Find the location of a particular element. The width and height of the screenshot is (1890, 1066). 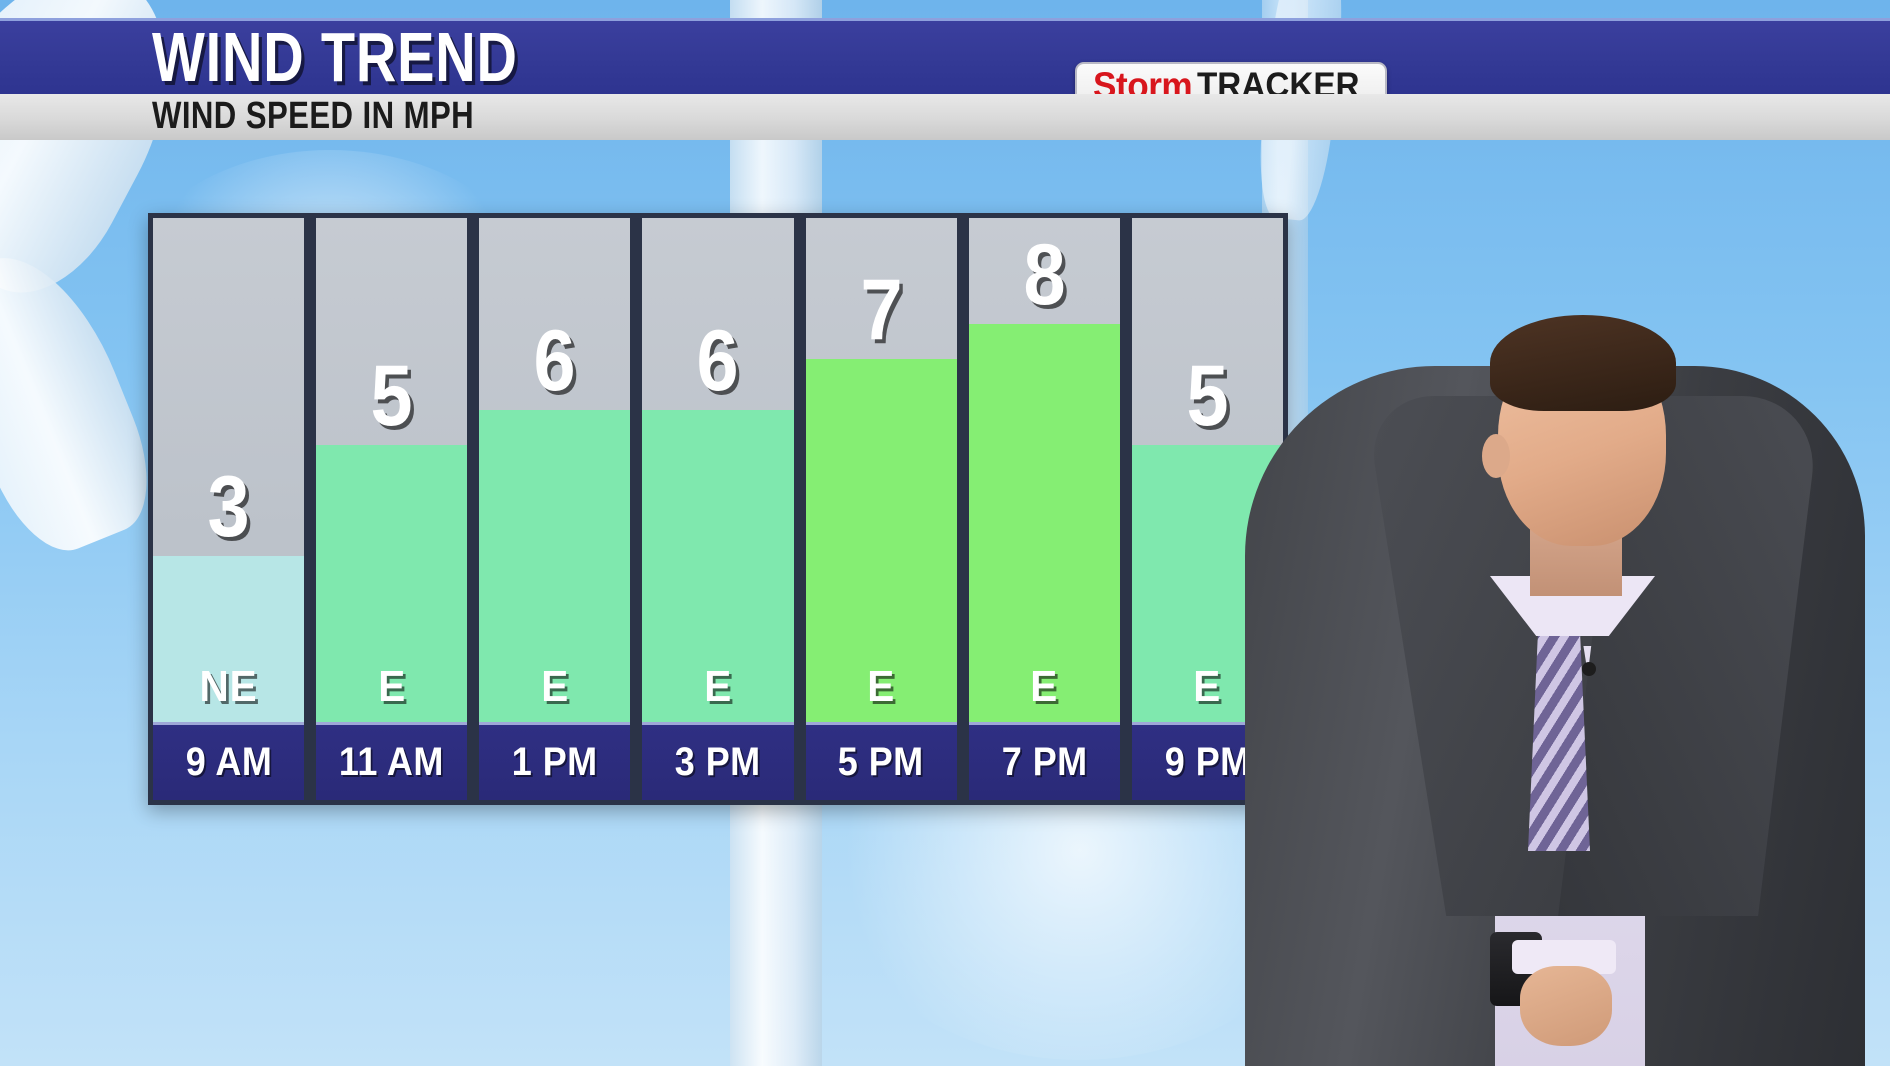

bar-column: 7 E 5 PM is located at coordinates (881, 509).